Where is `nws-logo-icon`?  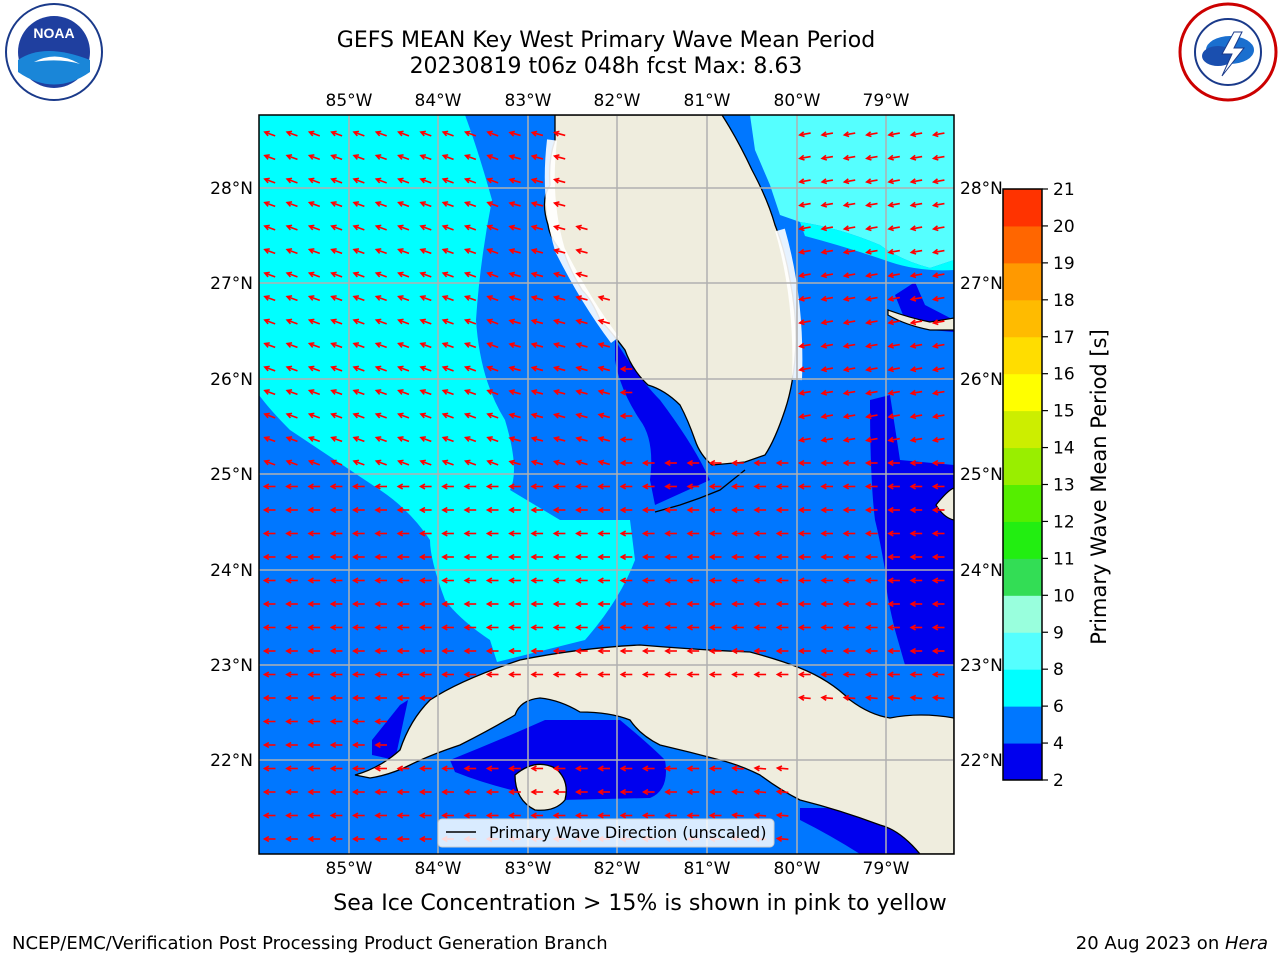 nws-logo-icon is located at coordinates (1228, 52).